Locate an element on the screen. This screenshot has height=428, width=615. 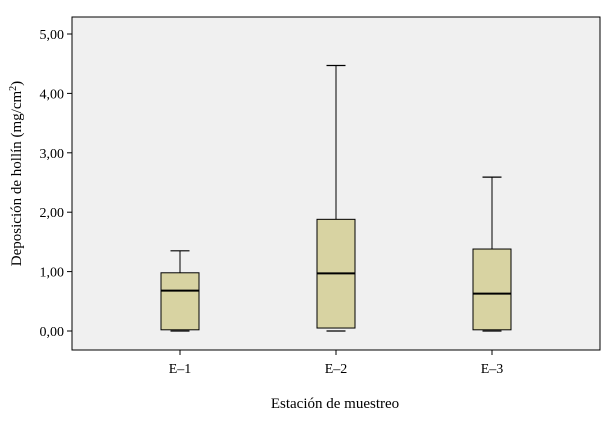
x-tick-label: E–2 is located at coordinates (336, 369).